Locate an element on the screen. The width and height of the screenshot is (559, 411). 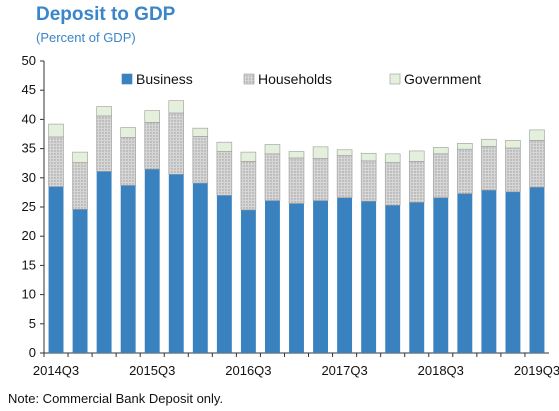
bar-business-2017Q2 is located at coordinates (321, 276).